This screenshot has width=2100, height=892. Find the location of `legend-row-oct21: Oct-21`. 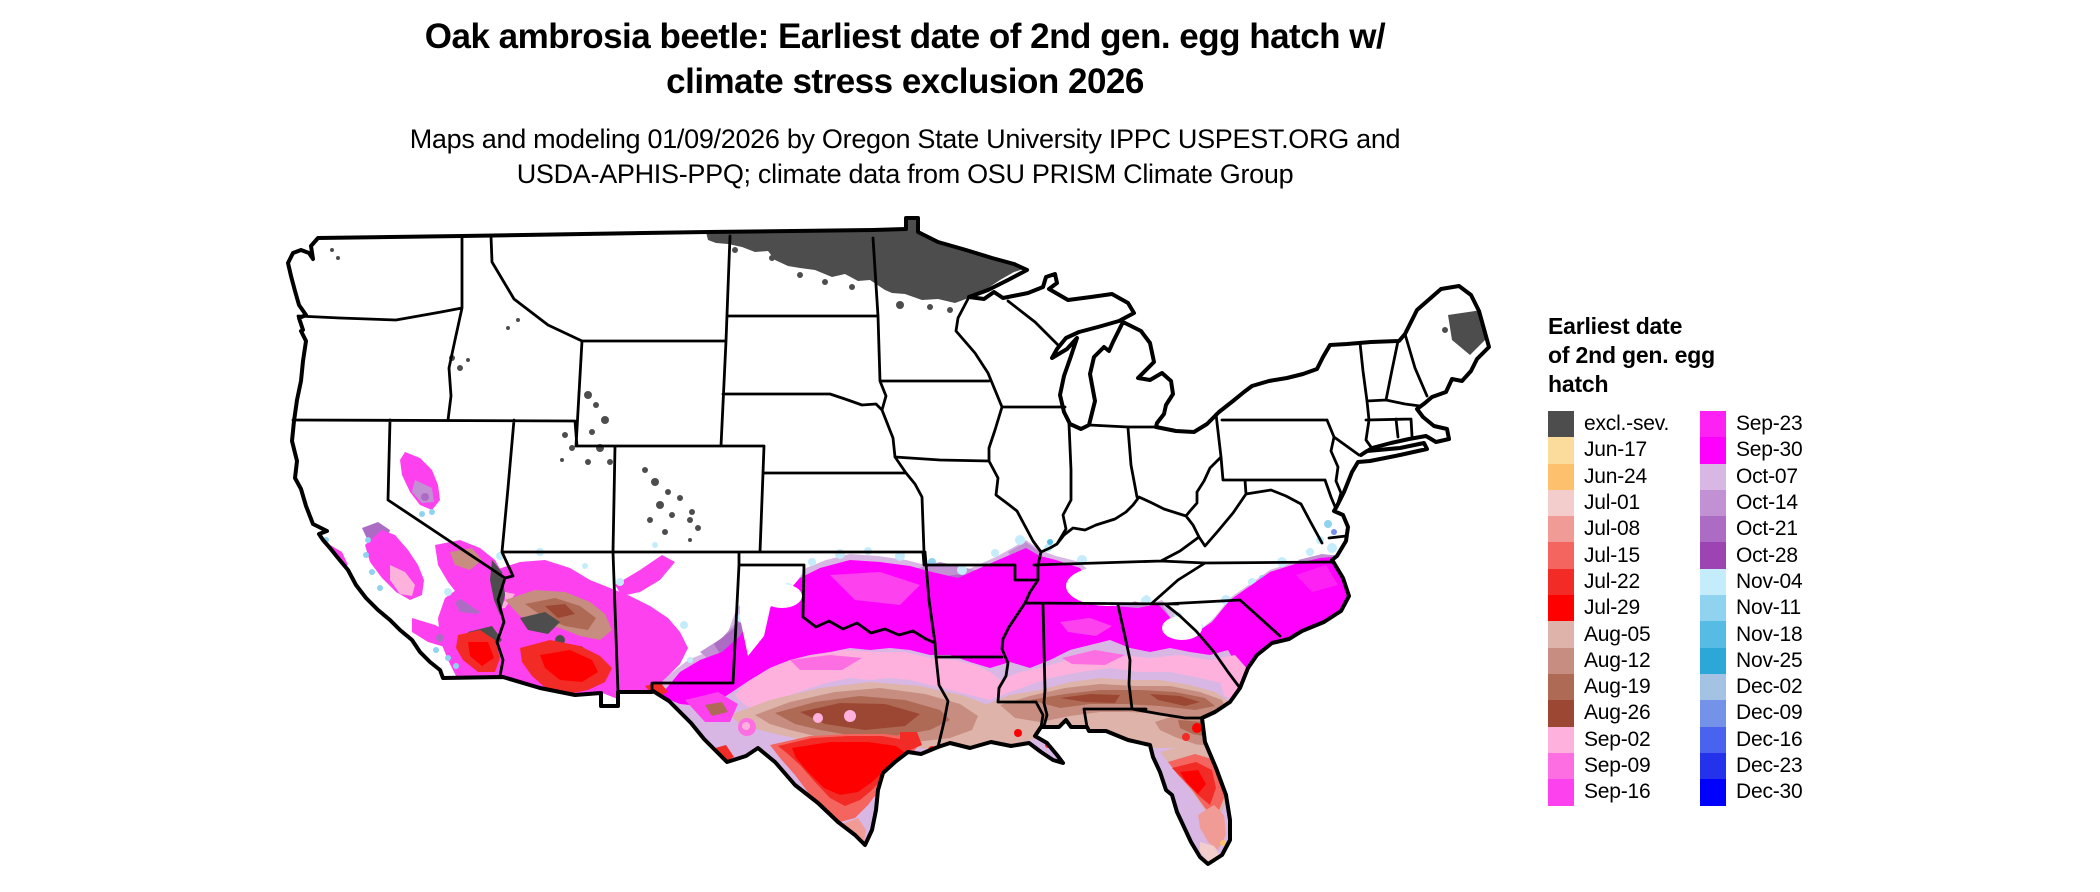

legend-row-oct21: Oct-21 is located at coordinates (1751, 529).